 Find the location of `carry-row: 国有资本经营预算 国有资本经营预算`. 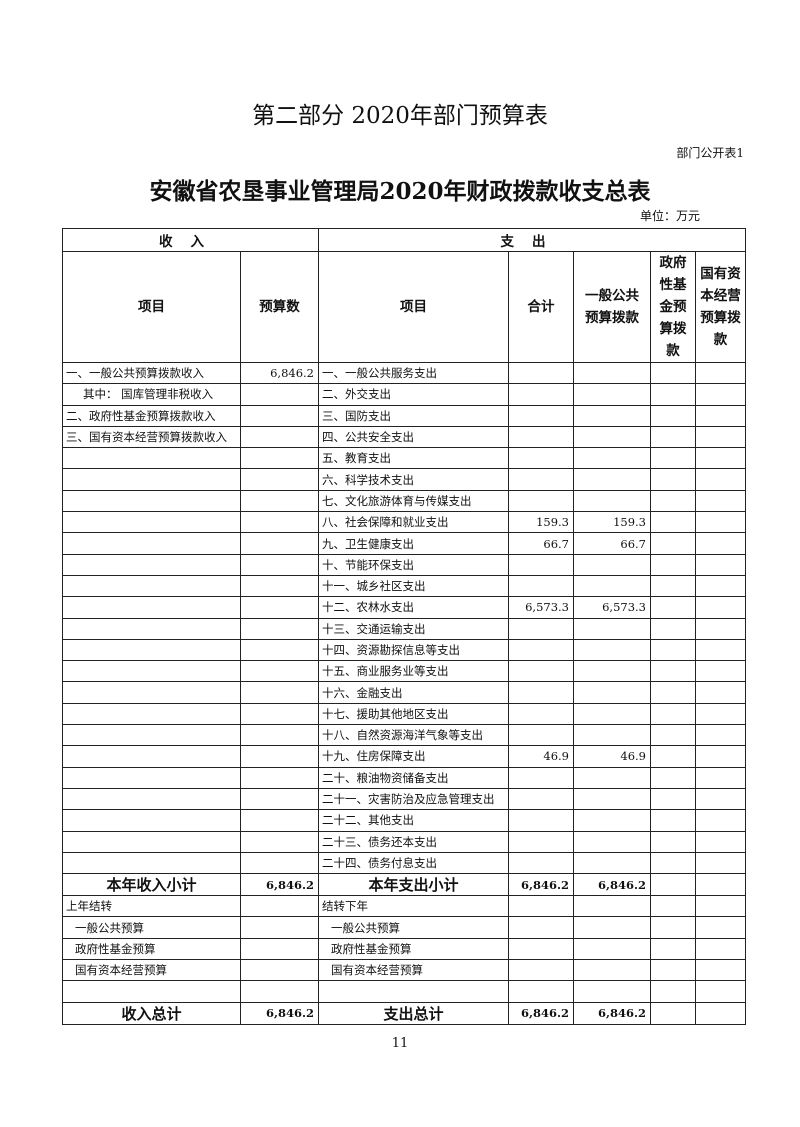

carry-row: 国有资本经营预算 国有资本经营预算 is located at coordinates (404, 970).